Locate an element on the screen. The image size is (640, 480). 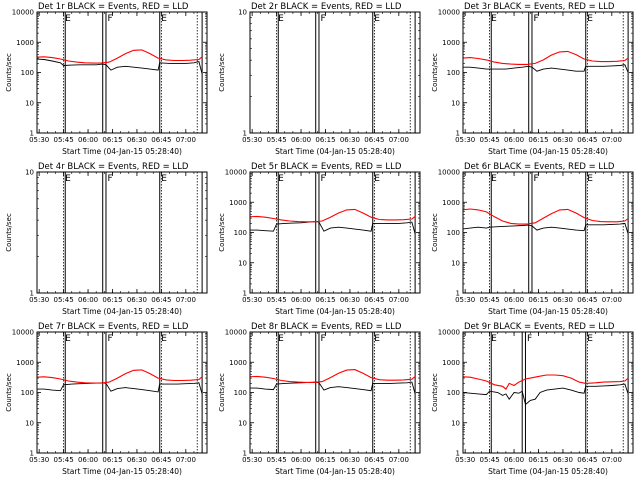
chart-title: Det 5r BLACK = Events, RED = LLD is located at coordinates (326, 167).